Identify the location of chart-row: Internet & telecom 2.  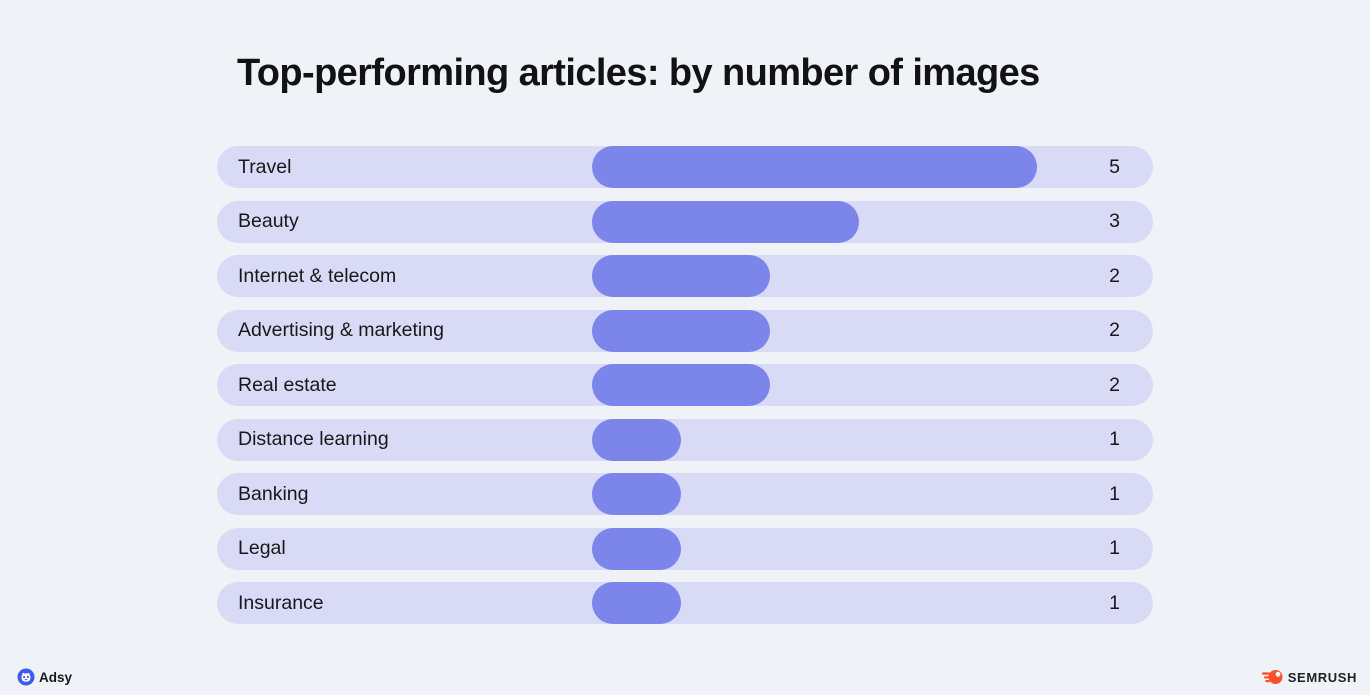
(685, 276).